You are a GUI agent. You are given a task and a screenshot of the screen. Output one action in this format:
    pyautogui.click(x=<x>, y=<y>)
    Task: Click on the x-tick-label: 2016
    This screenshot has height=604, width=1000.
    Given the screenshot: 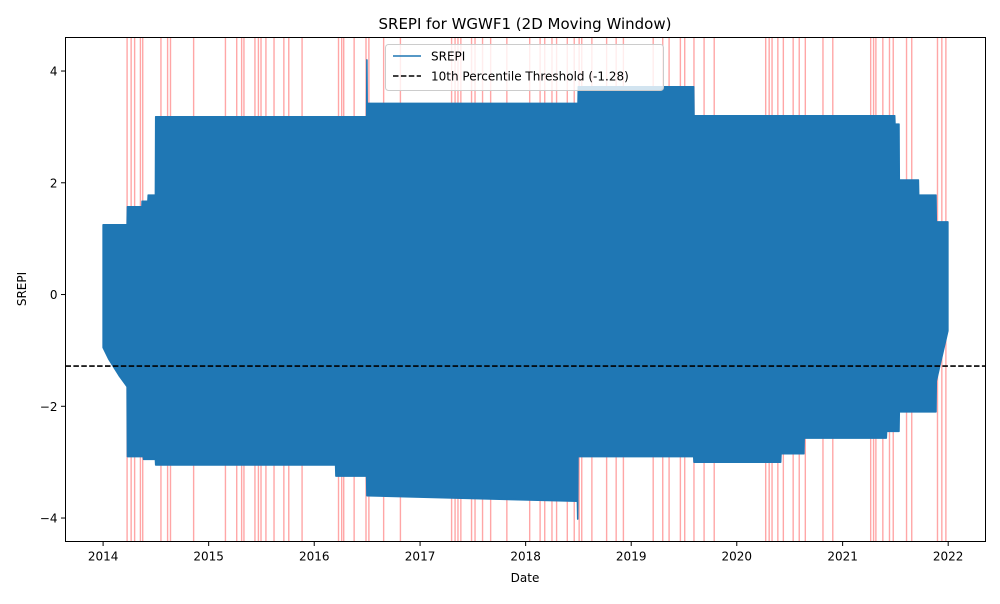 What is the action you would take?
    pyautogui.click(x=314, y=557)
    